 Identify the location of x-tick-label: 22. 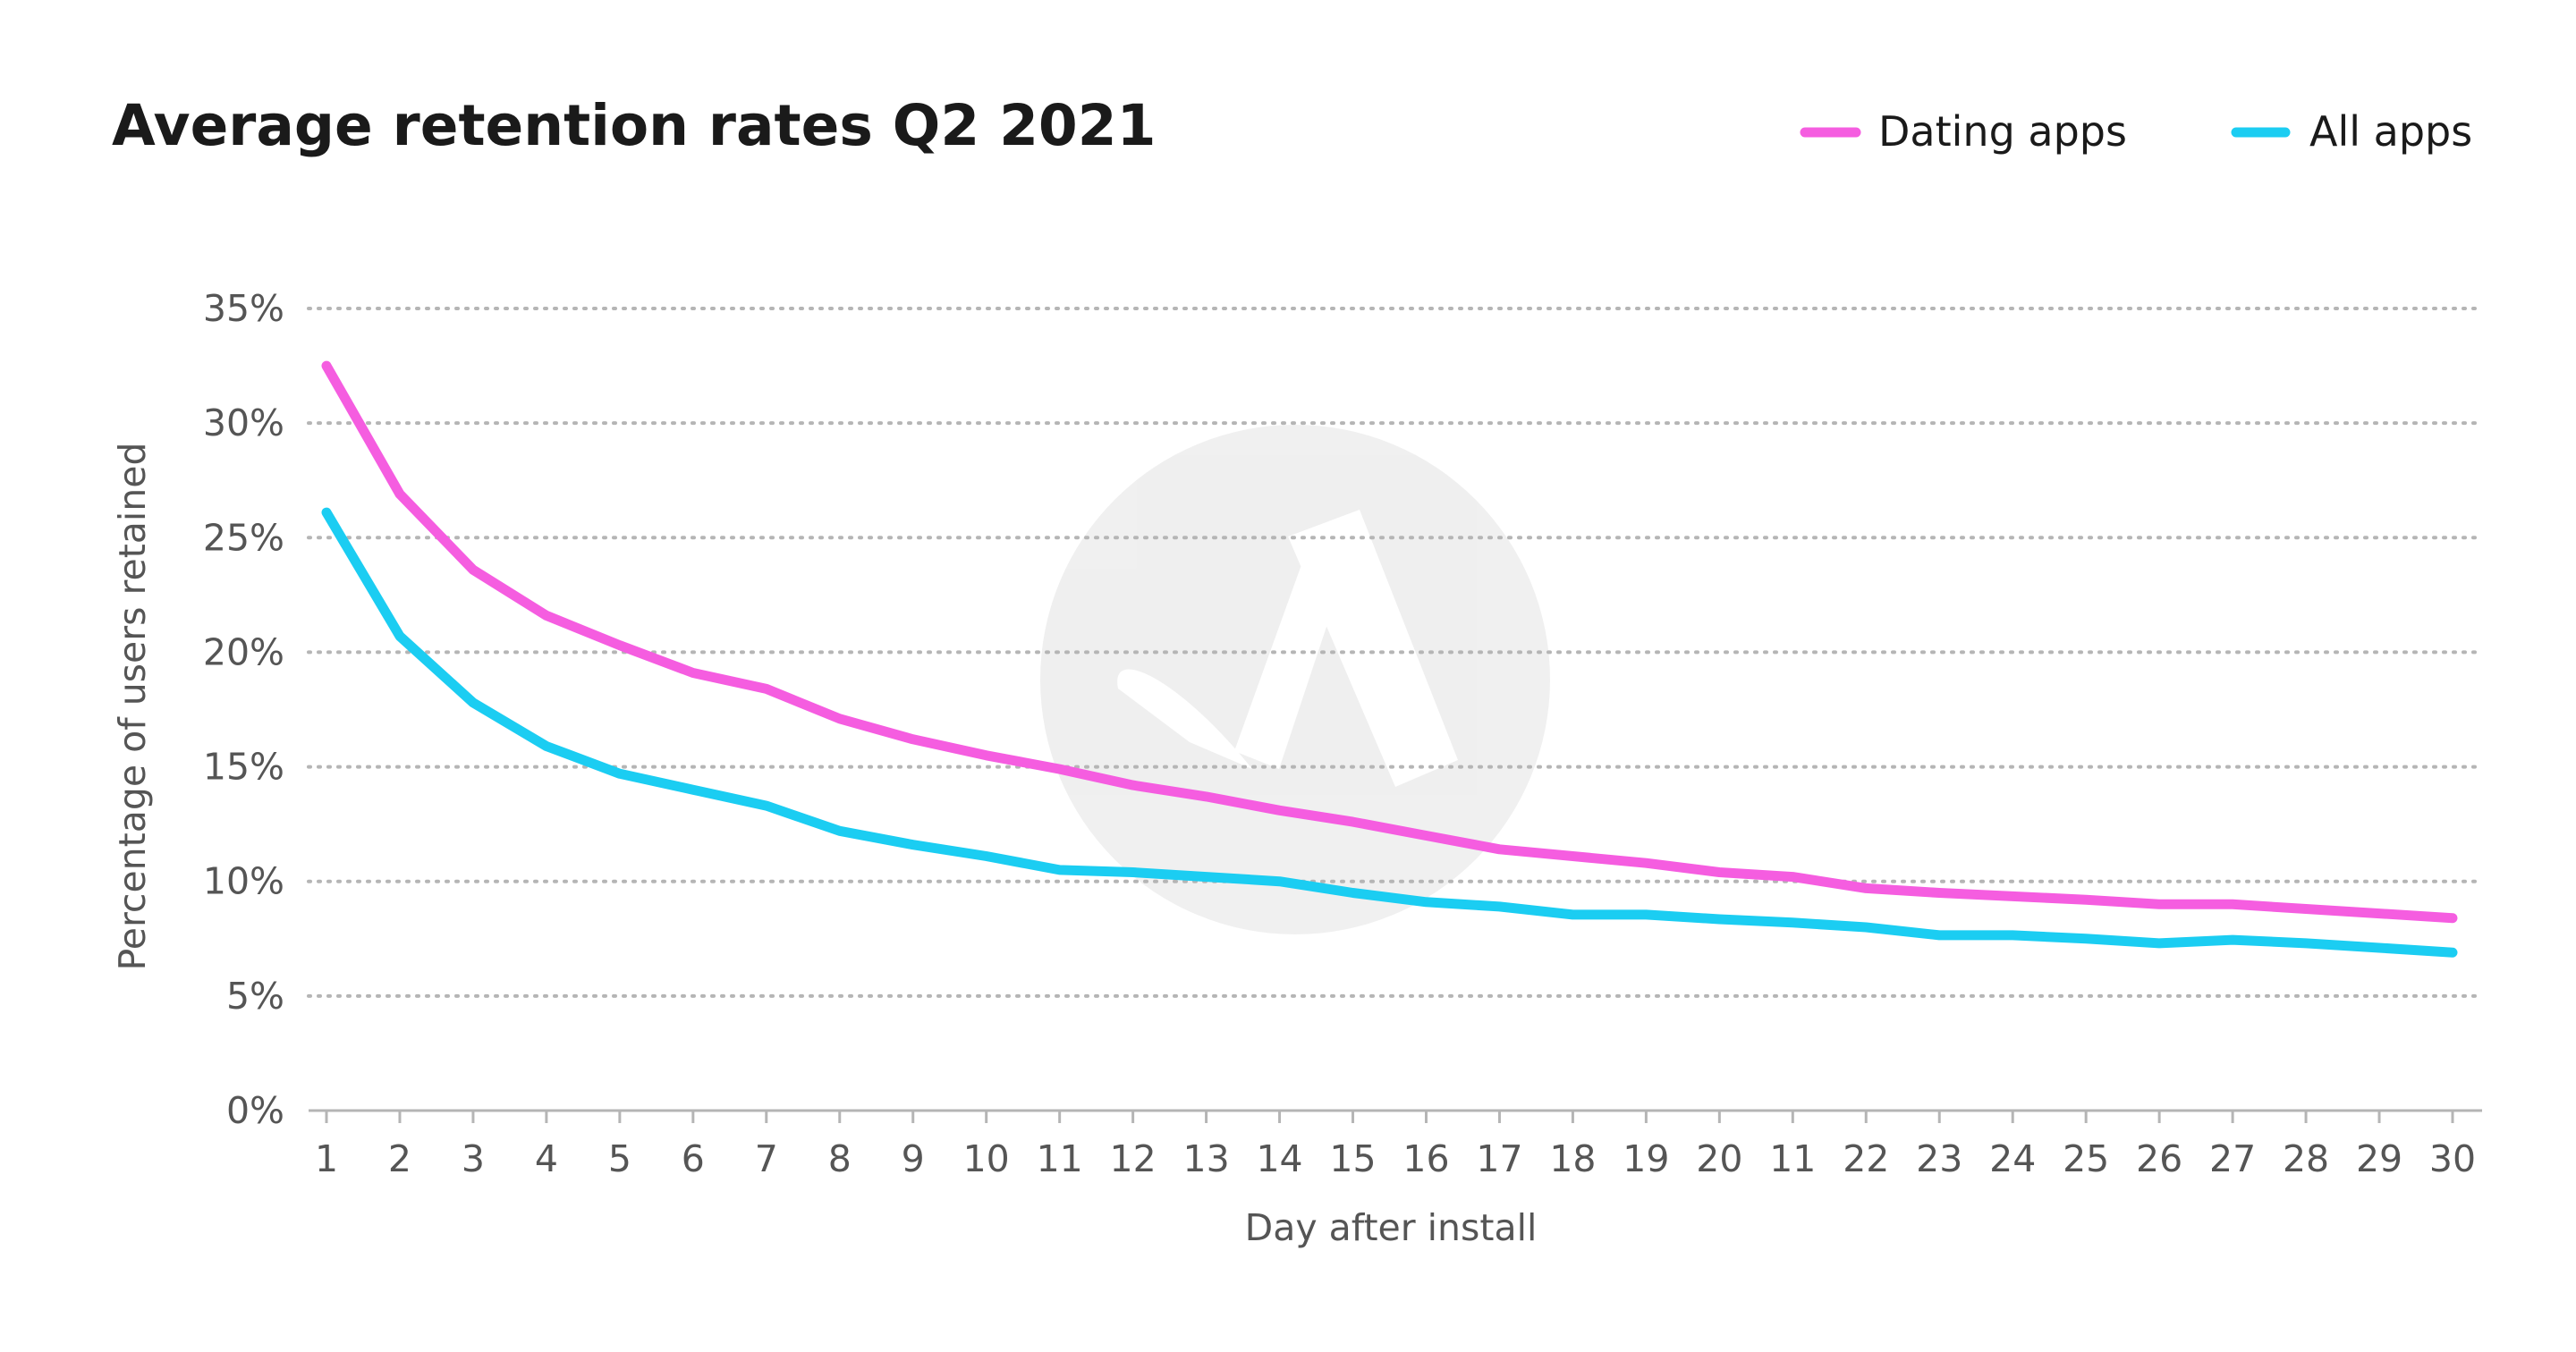
(1866, 1158).